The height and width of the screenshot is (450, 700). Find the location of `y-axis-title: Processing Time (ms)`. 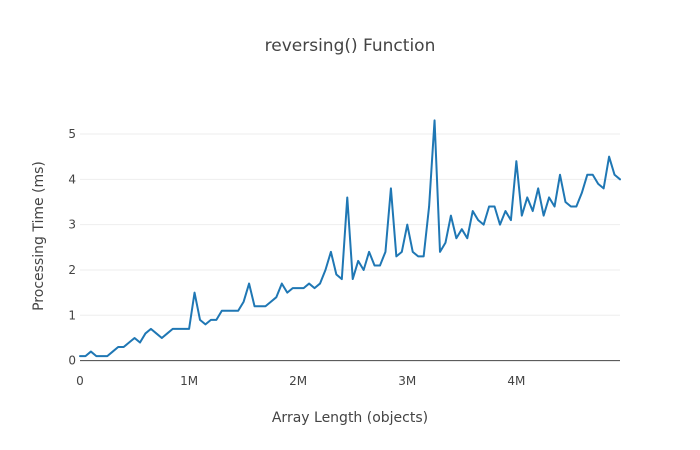

y-axis-title: Processing Time (ms) is located at coordinates (39, 236).